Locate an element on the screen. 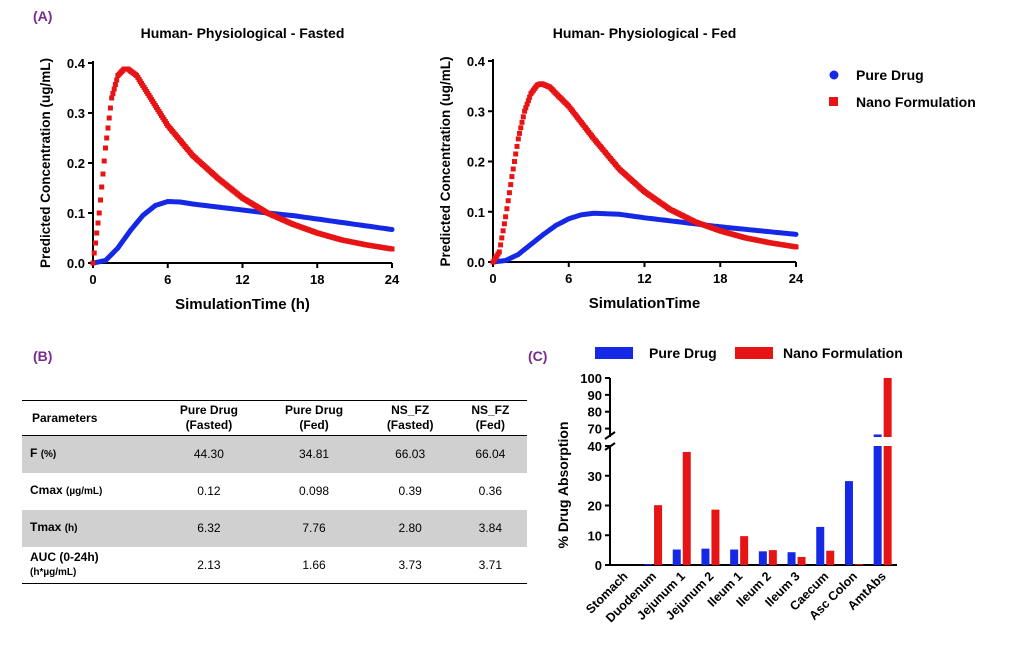 The height and width of the screenshot is (656, 1010). panel-label-a: (A) is located at coordinates (43, 16).